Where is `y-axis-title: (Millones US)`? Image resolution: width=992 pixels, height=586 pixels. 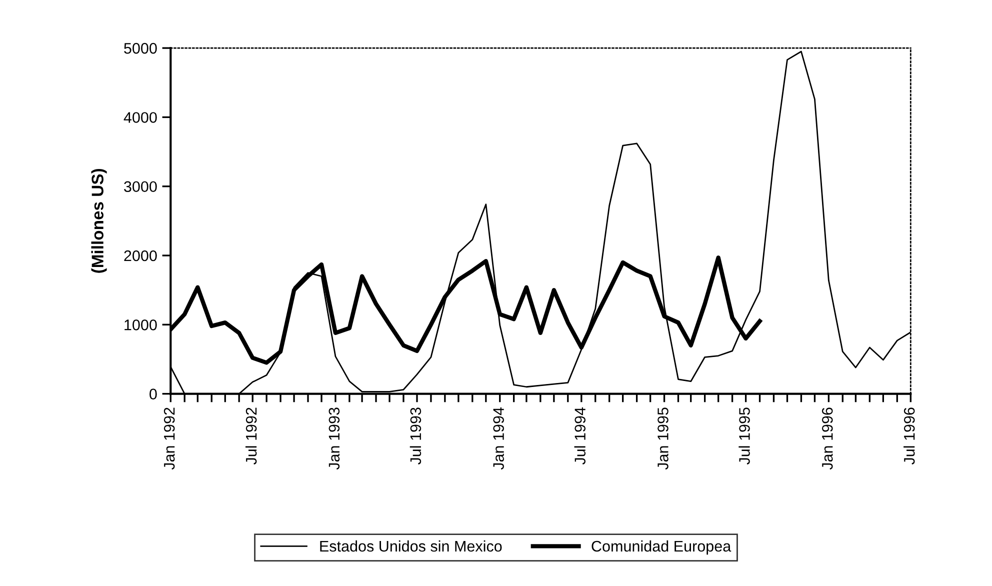 y-axis-title: (Millones US) is located at coordinates (99, 220).